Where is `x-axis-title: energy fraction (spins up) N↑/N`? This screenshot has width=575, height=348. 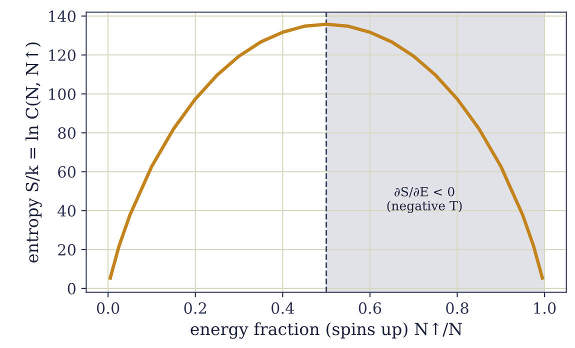 x-axis-title: energy fraction (spins up) N↑/N is located at coordinates (326, 330).